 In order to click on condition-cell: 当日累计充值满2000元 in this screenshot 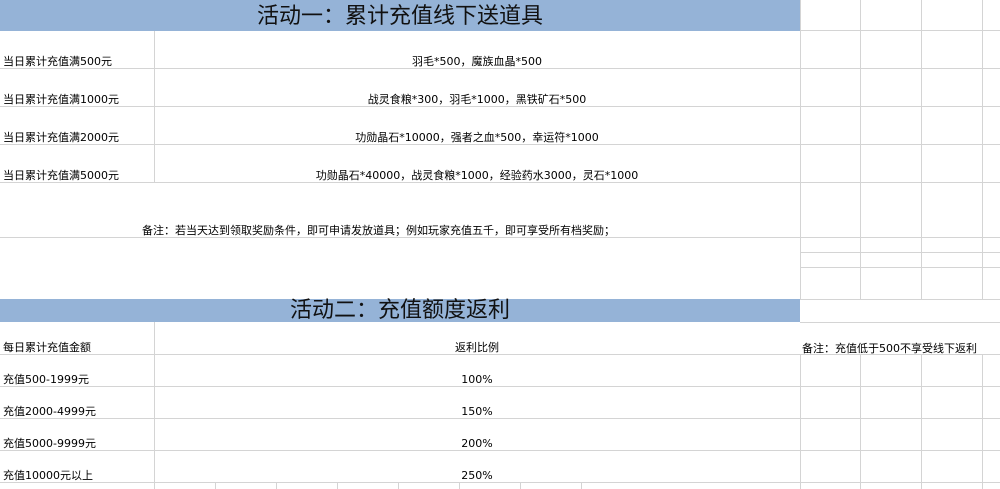, I will do `click(61, 137)`.